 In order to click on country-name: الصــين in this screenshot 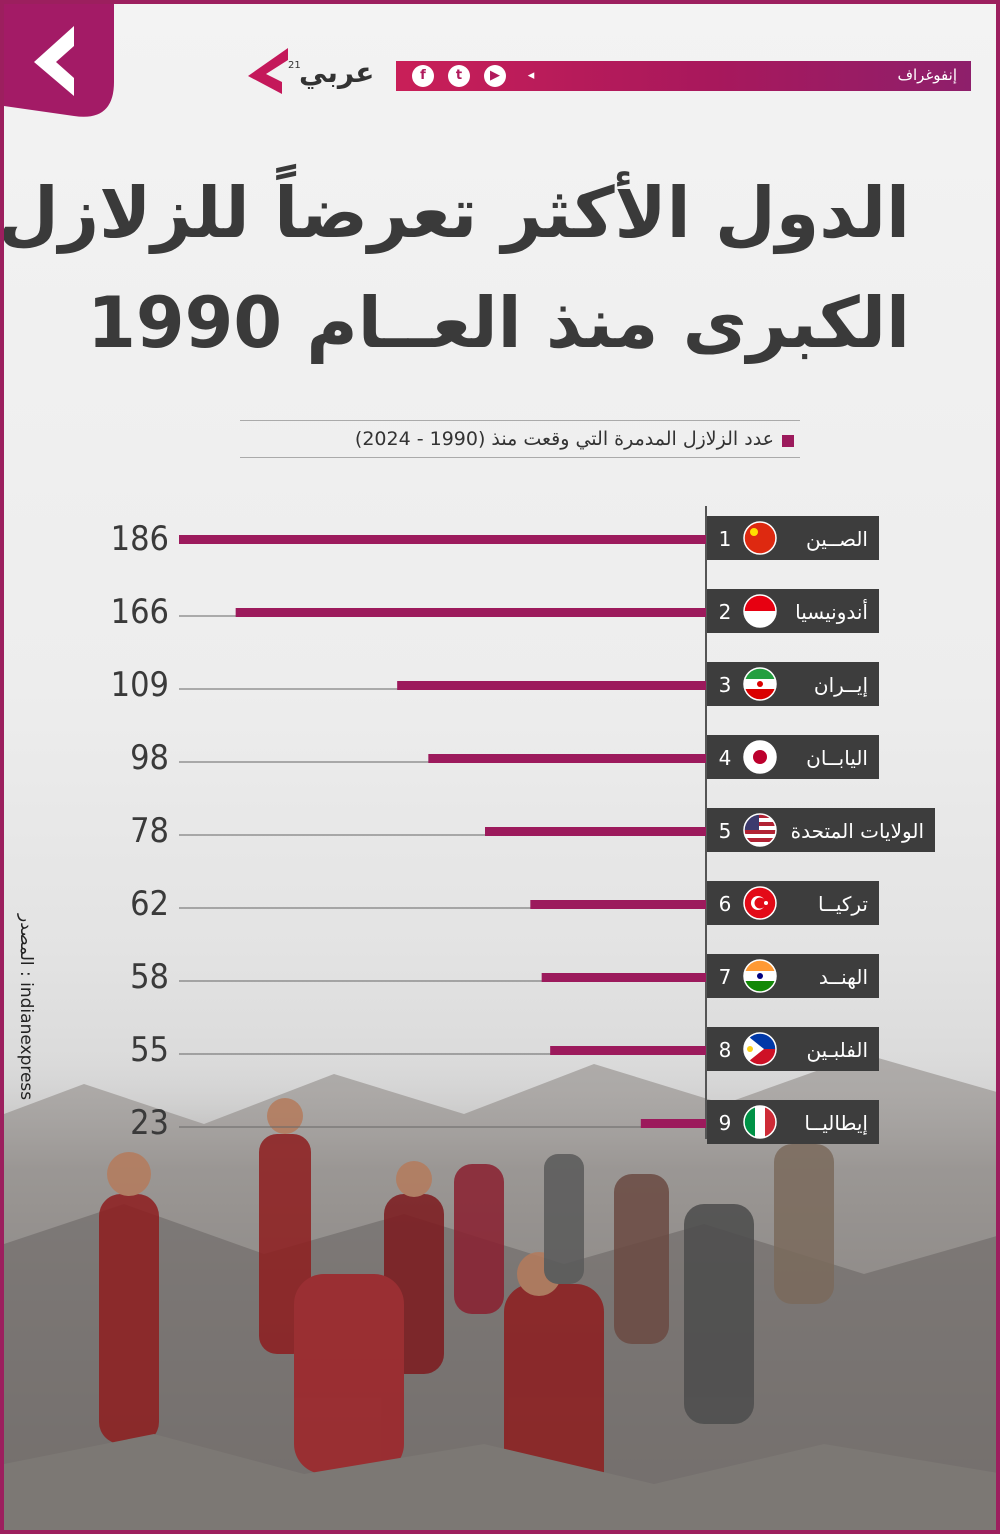, I will do `click(837, 539)`.